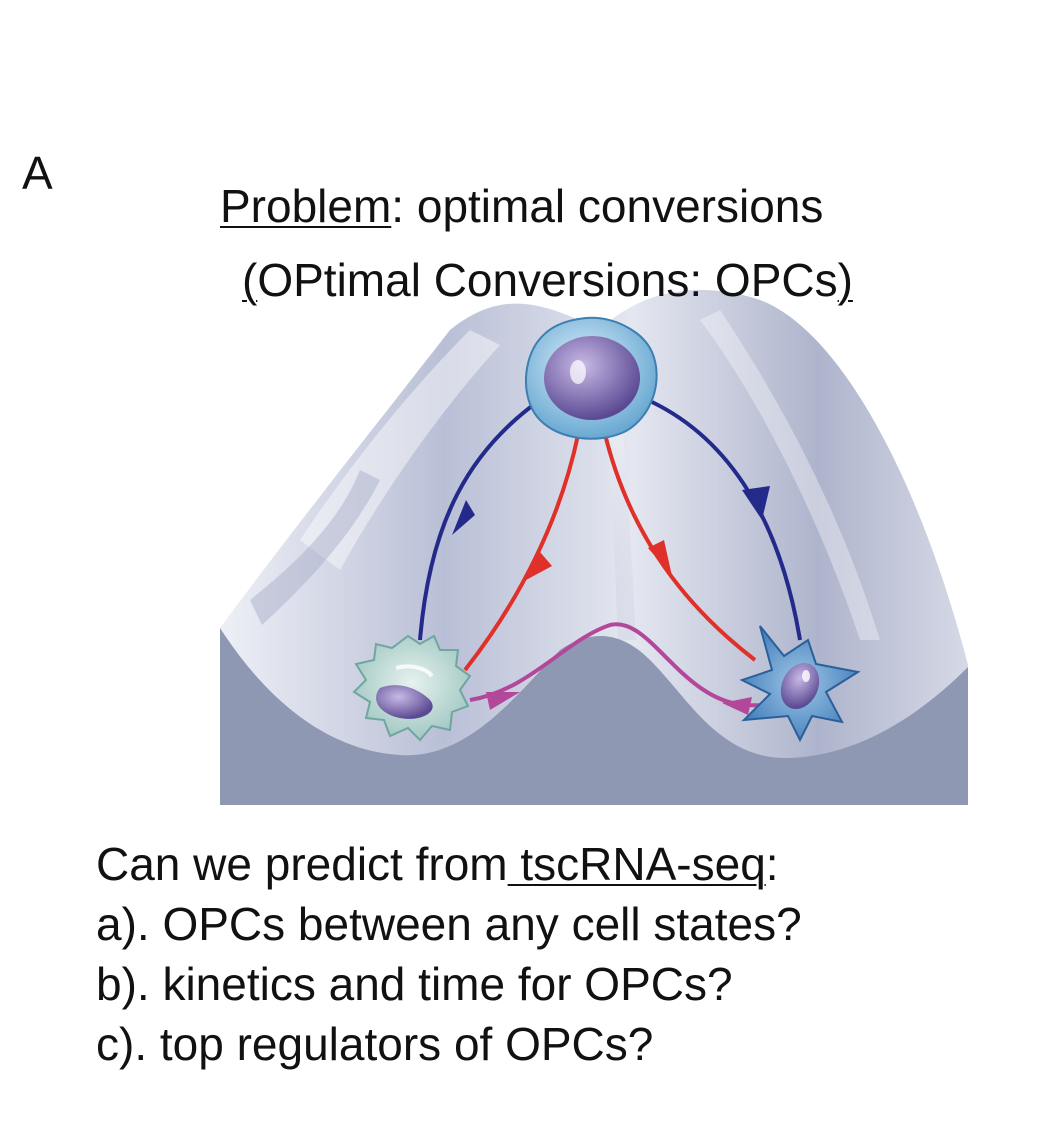  Describe the element at coordinates (250, 280) in the screenshot. I see `subtitle-open: (` at that location.